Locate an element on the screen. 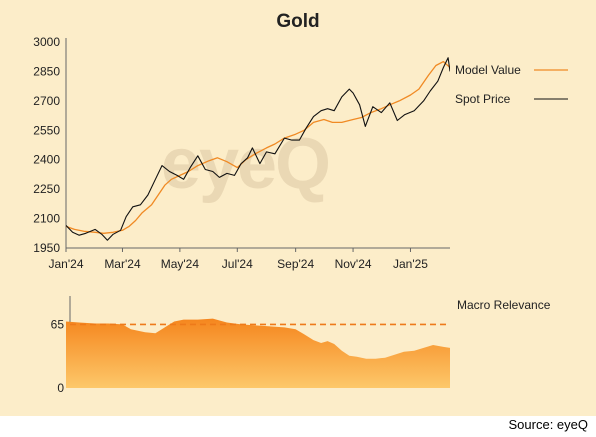 This screenshot has height=437, width=596. legend-item-spot-price: Spot Price is located at coordinates (511, 99).